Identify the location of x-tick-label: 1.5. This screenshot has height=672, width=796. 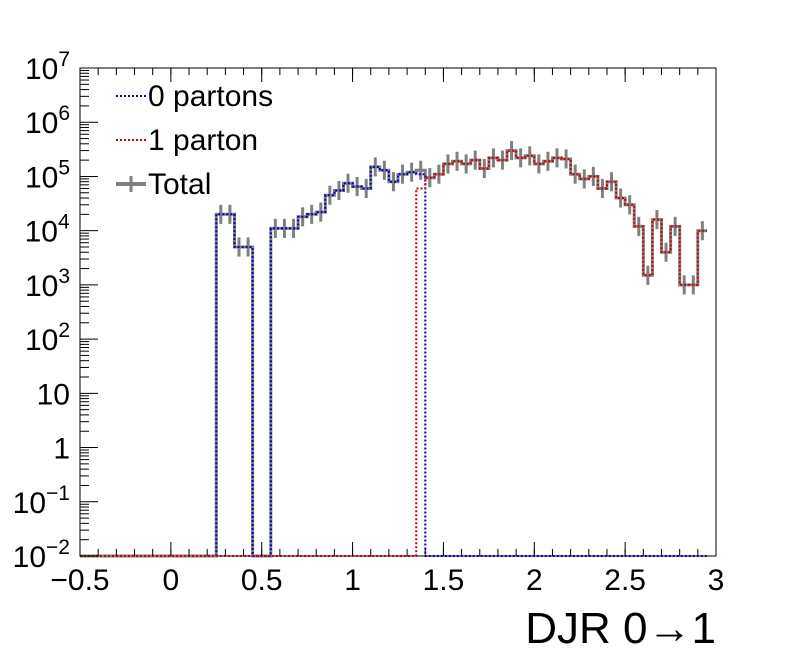
(444, 580).